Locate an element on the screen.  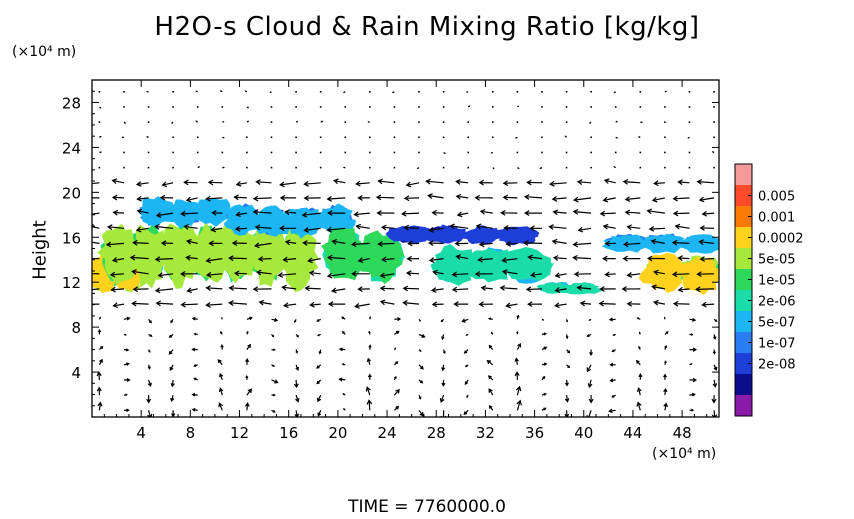
y-axis-unit-label: (×10⁴ m) is located at coordinates (44, 52).